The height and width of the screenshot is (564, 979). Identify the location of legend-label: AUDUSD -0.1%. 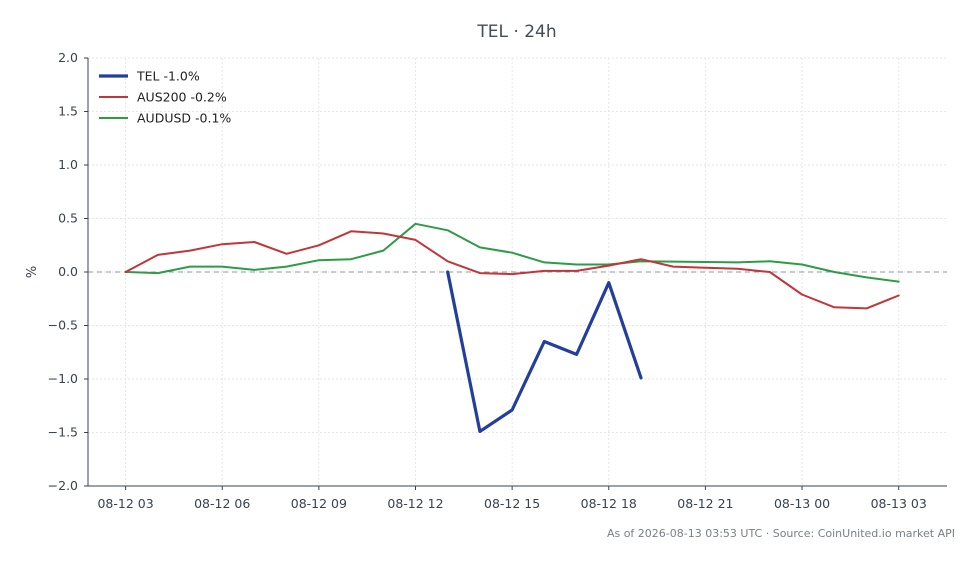
(184, 118).